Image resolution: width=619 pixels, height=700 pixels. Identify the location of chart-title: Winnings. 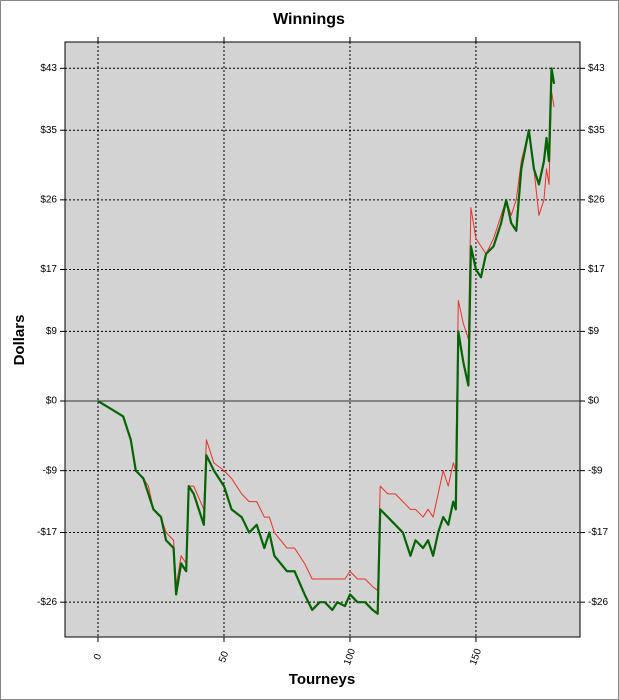
(309, 19).